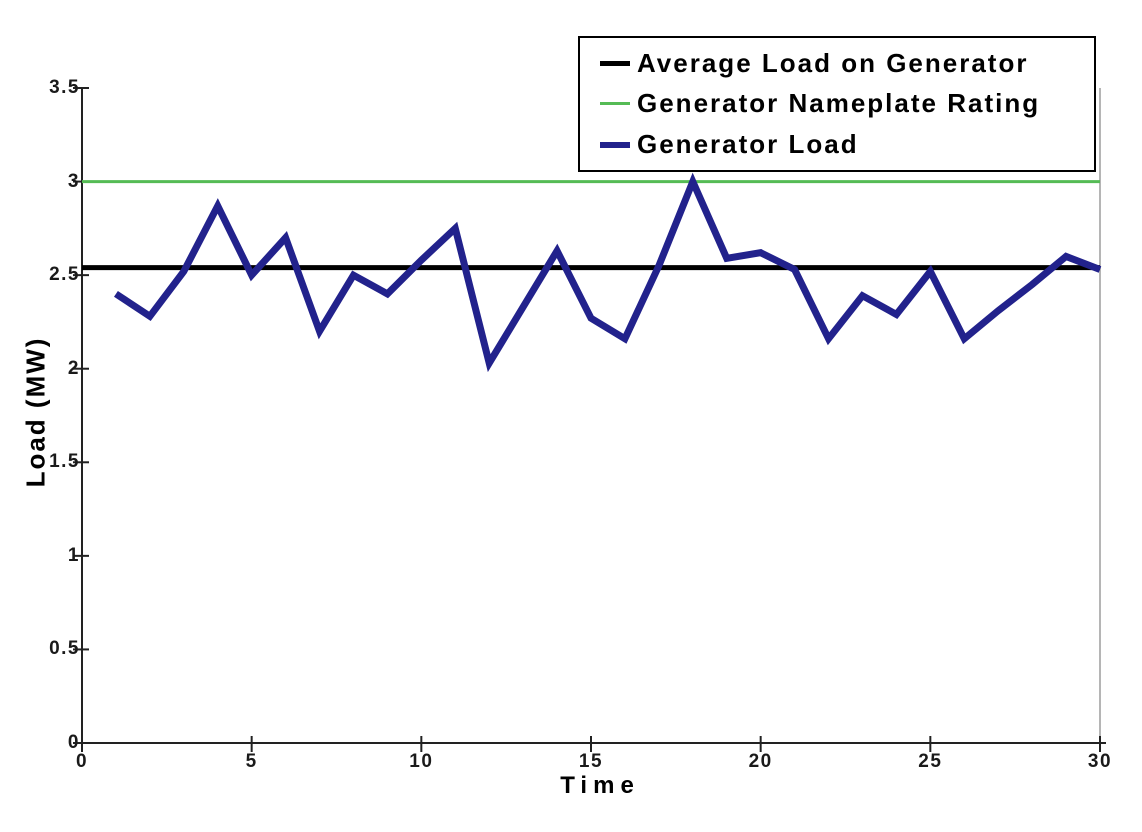  I want to click on y-tick-label: 0.5, so click(64, 649).